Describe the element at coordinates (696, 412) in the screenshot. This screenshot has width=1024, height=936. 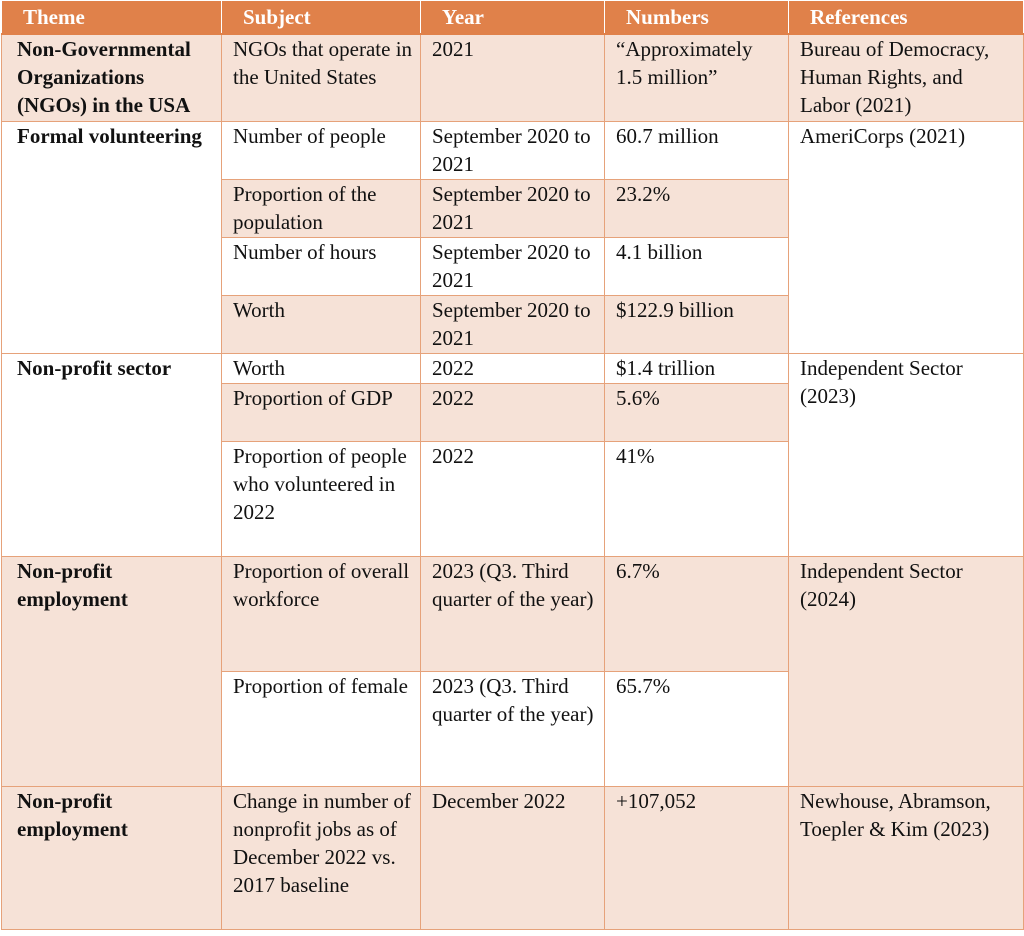
I see `number-cell: 5.6%` at that location.